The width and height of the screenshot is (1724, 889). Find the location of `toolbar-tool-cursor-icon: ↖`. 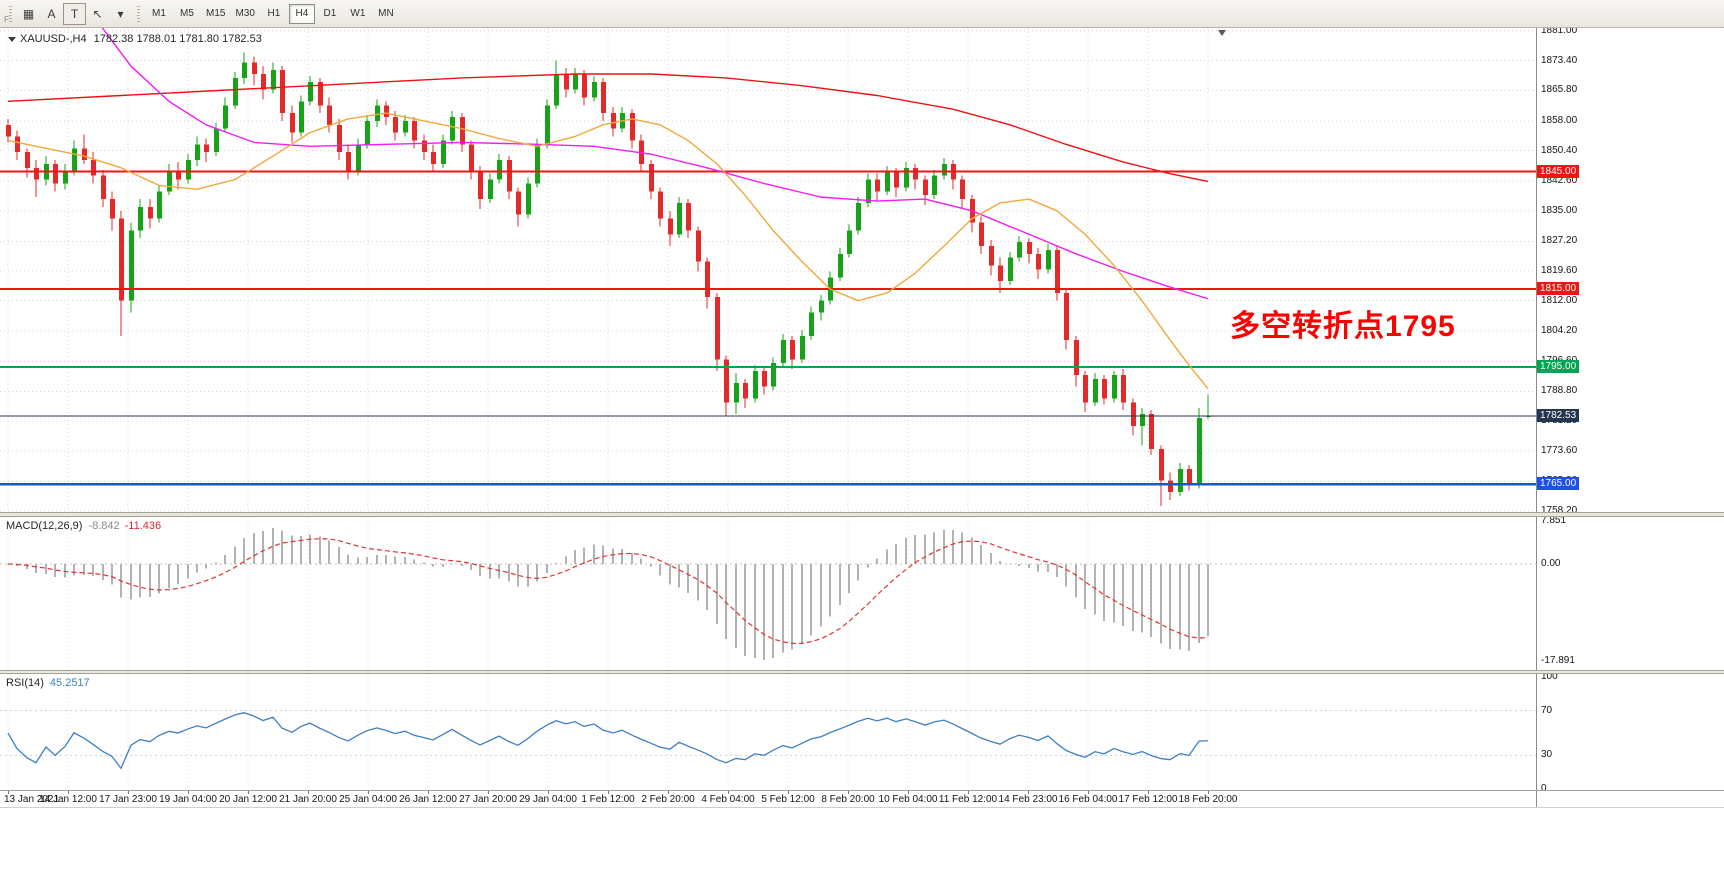

toolbar-tool-cursor-icon: ↖ is located at coordinates (97, 14).